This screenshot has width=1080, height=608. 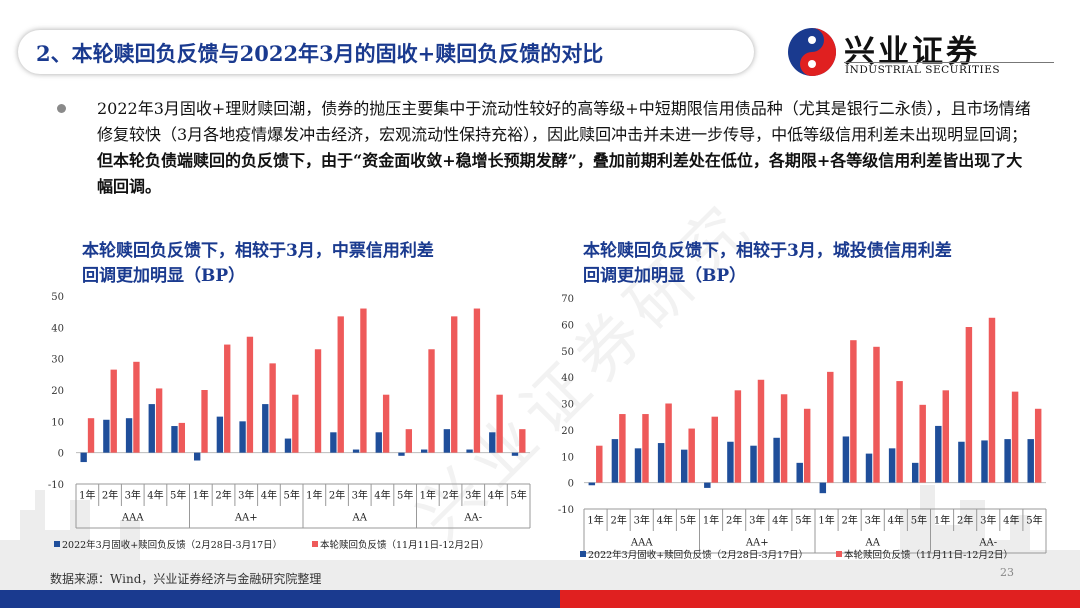 I want to click on page-title: 2、本轮赎回负反馈与2022年3月的固收+赎回负反馈的对比, so click(x=320, y=53).